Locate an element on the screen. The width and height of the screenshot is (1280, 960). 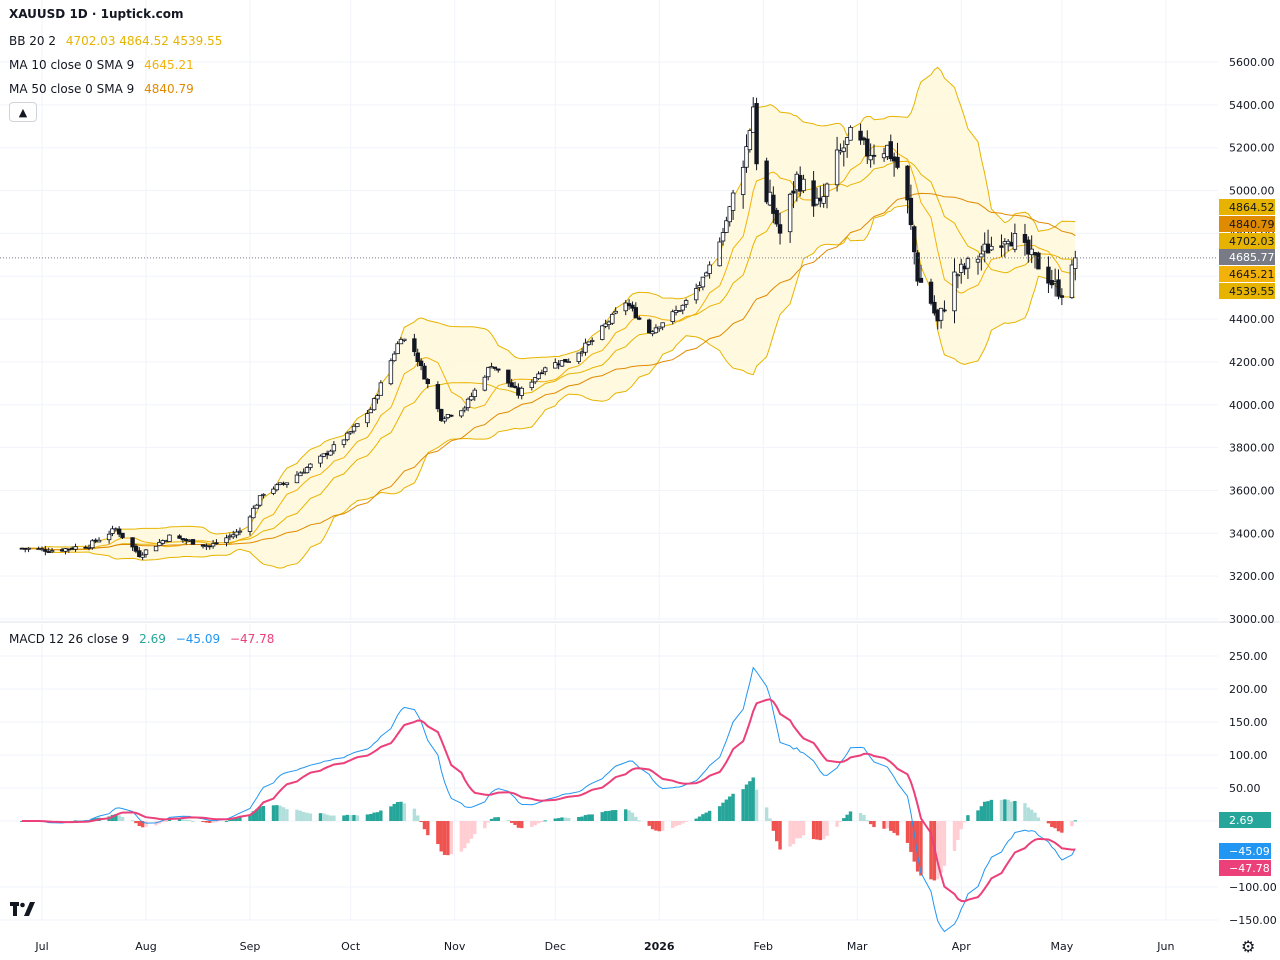
macd-badge: −45.09 is located at coordinates (1245, 851).